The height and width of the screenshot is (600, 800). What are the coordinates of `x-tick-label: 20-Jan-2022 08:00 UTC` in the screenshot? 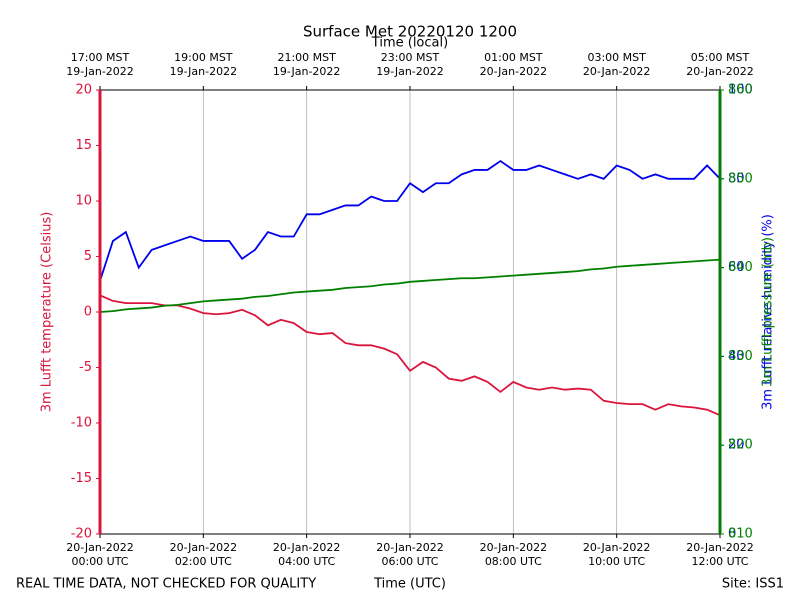 It's located at (513, 554).